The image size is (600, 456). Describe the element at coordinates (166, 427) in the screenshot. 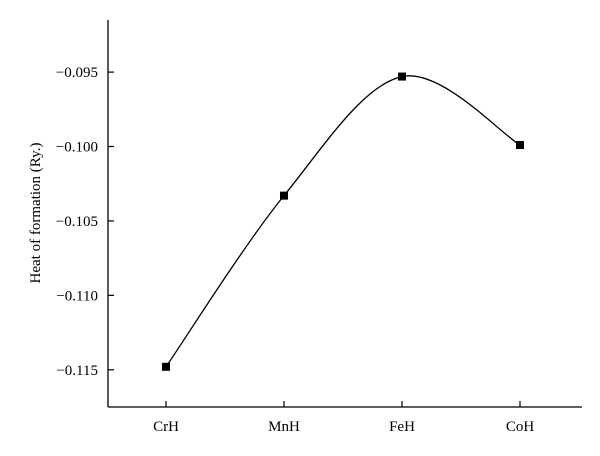

I see `x-tick-label: CrH` at that location.